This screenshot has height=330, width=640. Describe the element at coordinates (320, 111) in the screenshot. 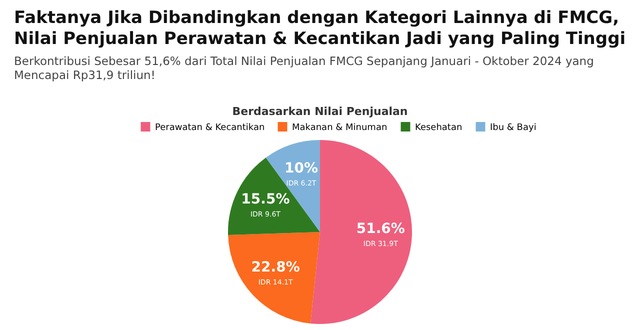

I see `chart-title: Berdasarkan Nilai Penjualan` at that location.